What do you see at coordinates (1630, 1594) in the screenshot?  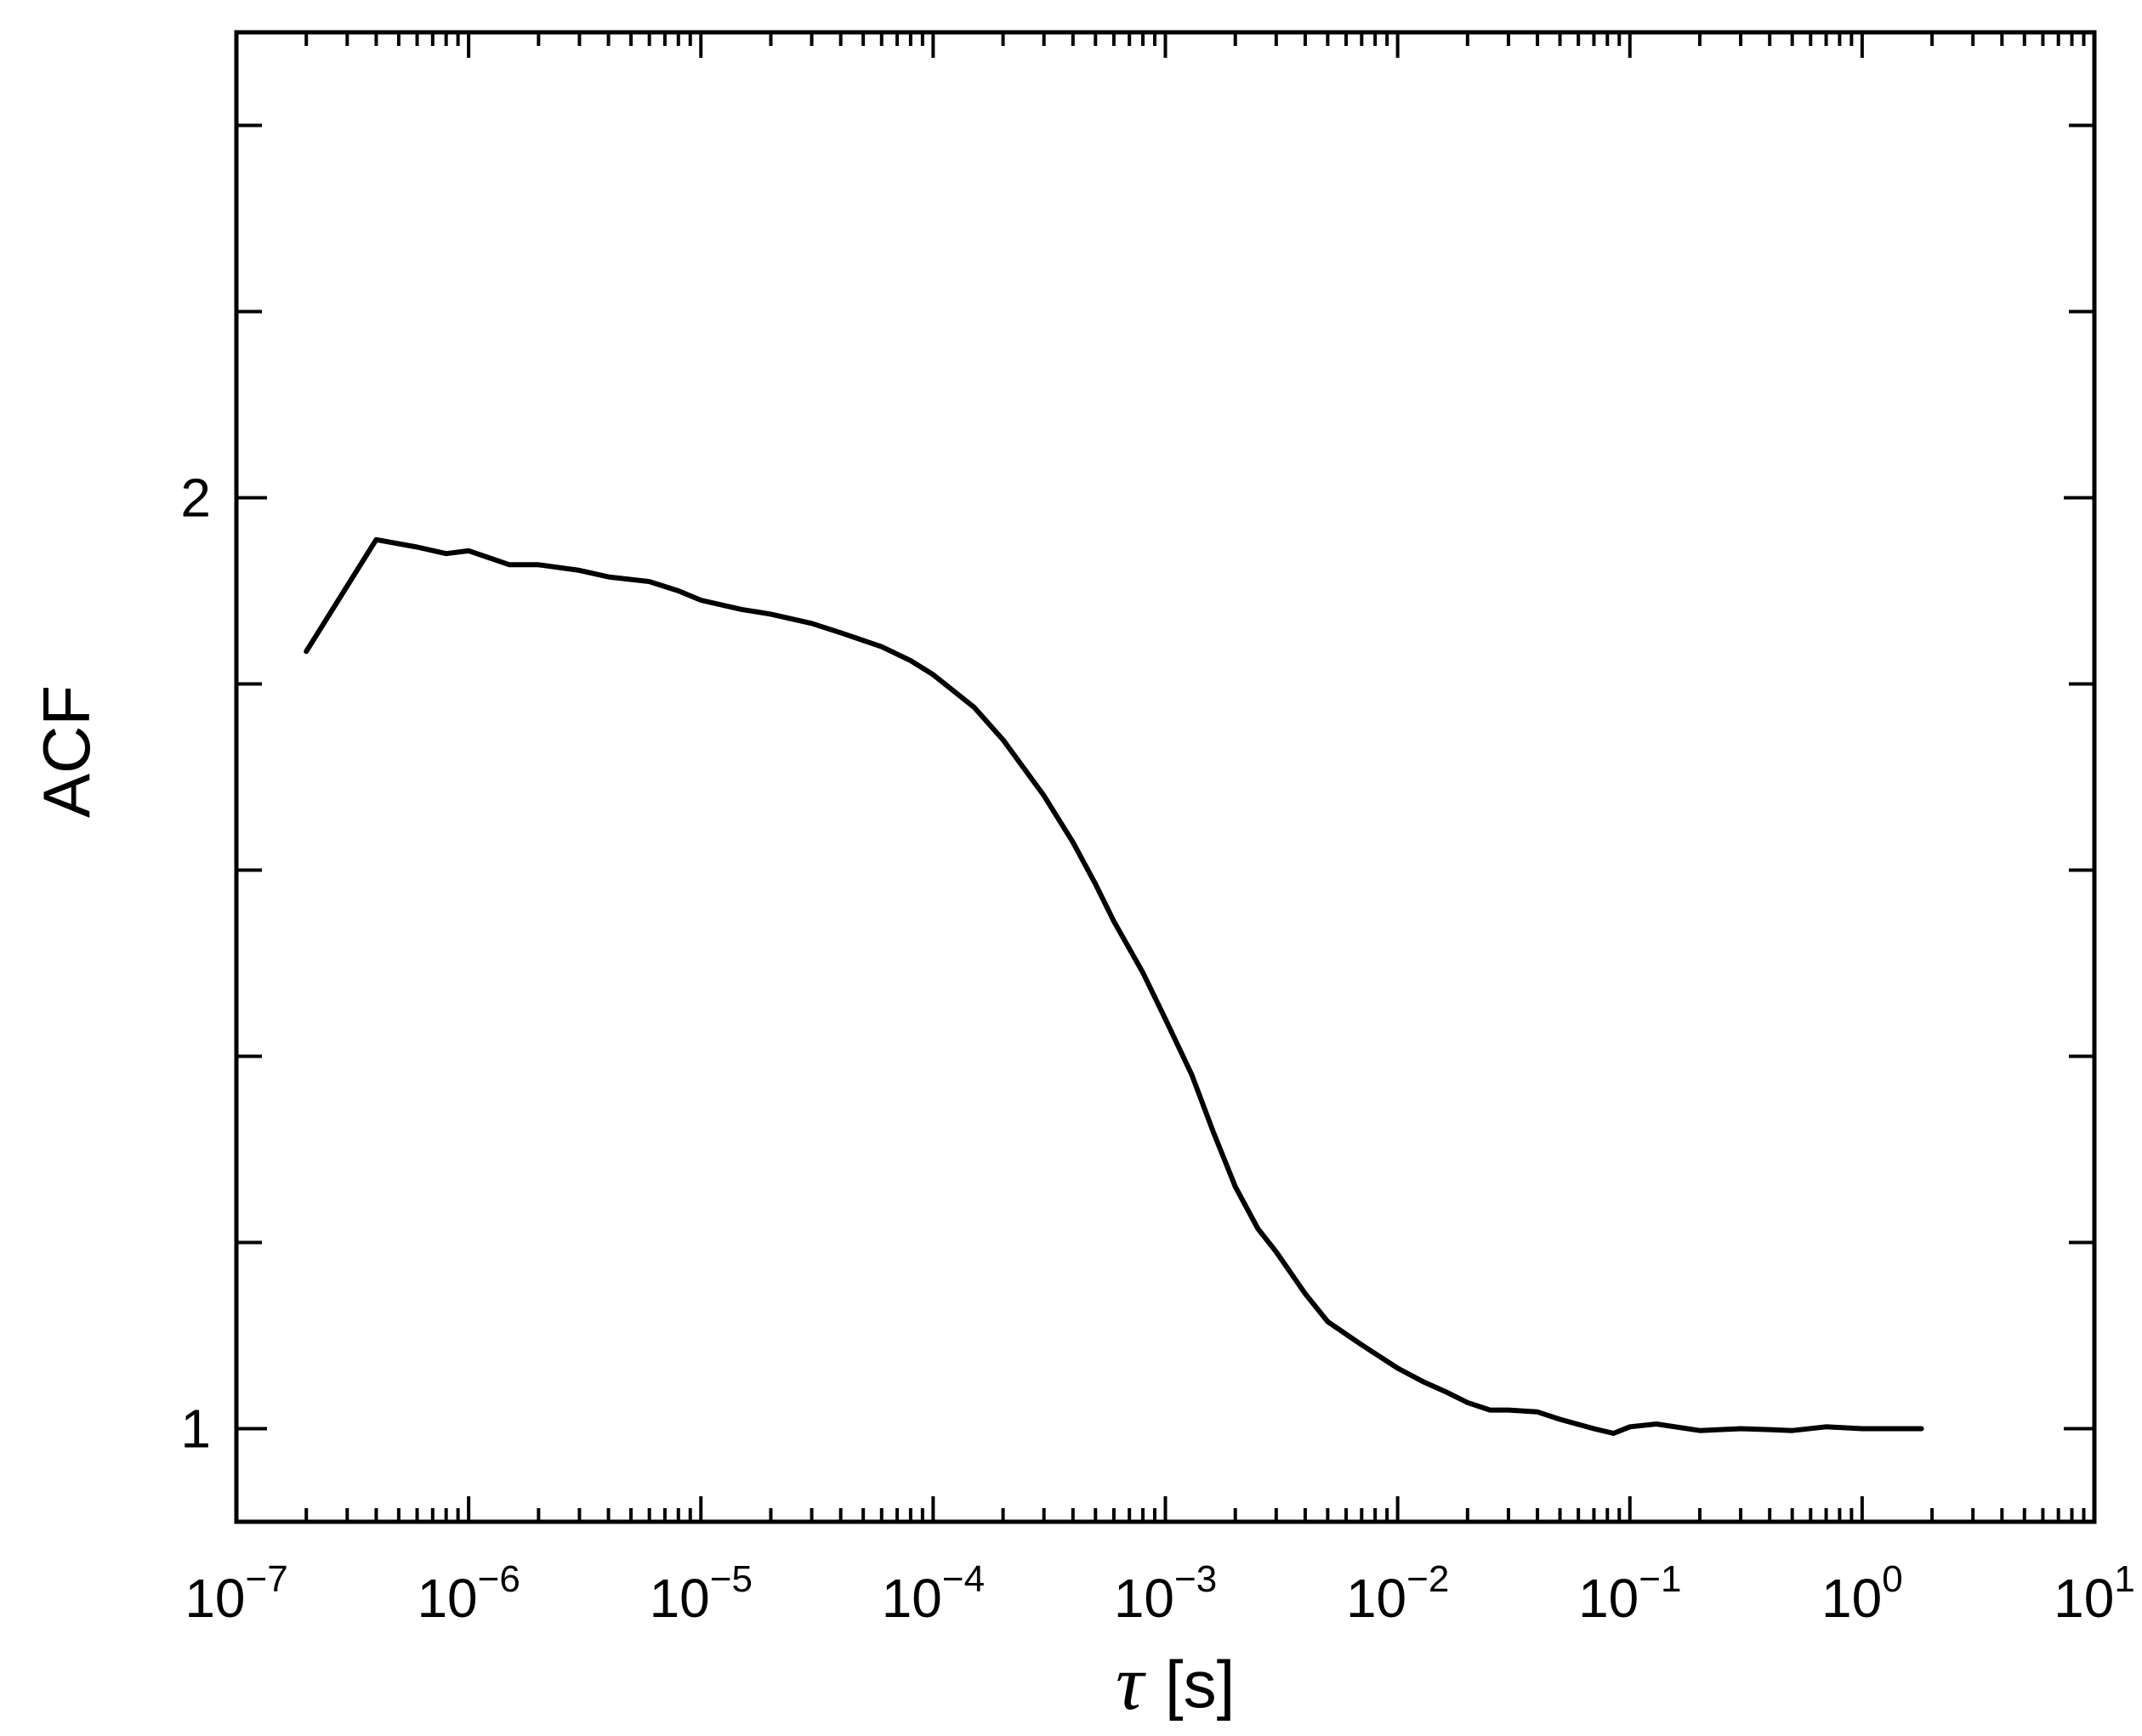 I see `x-tick-label: 10⁻¹` at bounding box center [1630, 1594].